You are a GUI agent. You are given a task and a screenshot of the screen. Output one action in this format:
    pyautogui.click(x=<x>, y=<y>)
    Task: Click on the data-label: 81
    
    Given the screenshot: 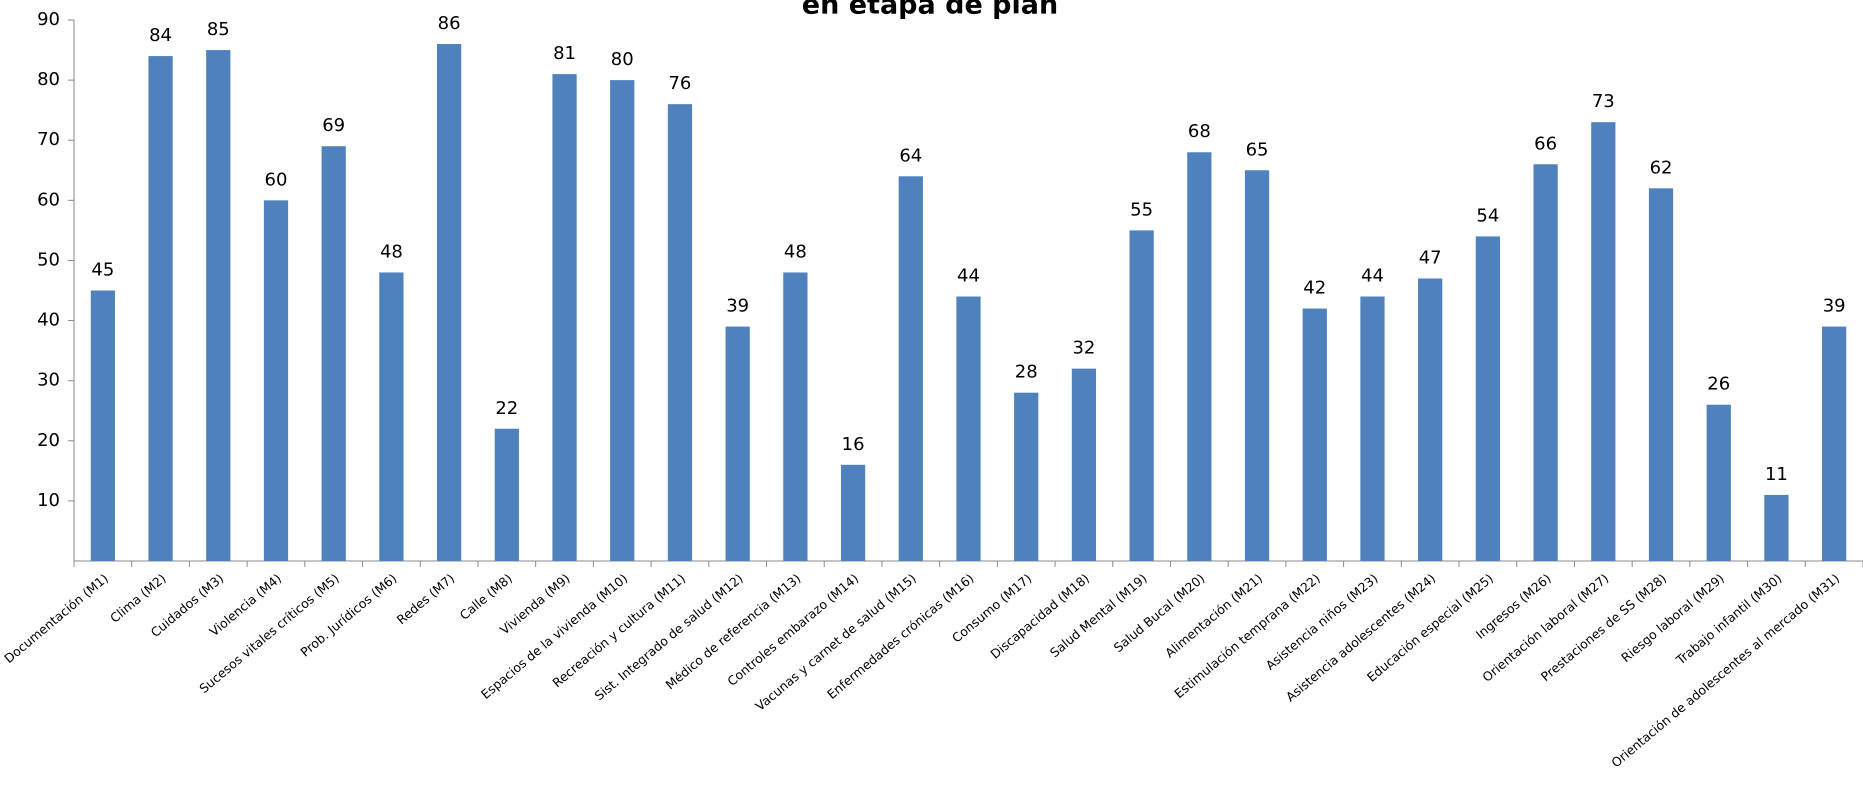 What is the action you would take?
    pyautogui.click(x=564, y=53)
    